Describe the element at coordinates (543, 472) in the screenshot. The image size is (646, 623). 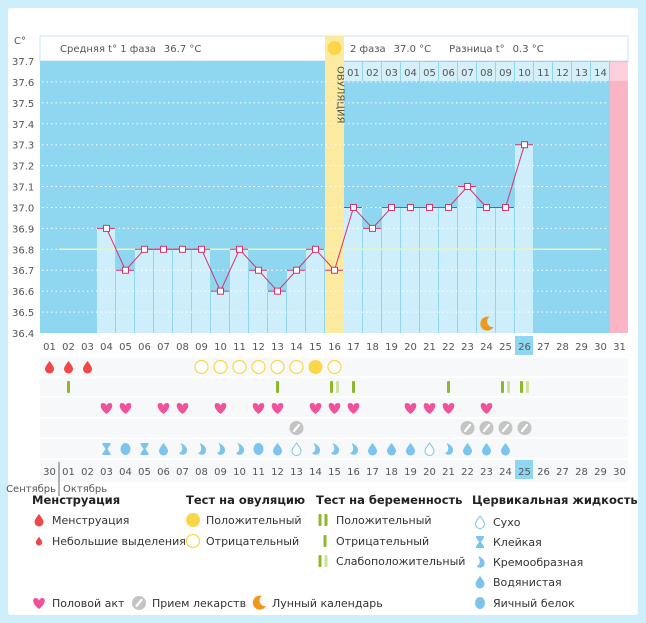
I see `calendar-date: 26` at that location.